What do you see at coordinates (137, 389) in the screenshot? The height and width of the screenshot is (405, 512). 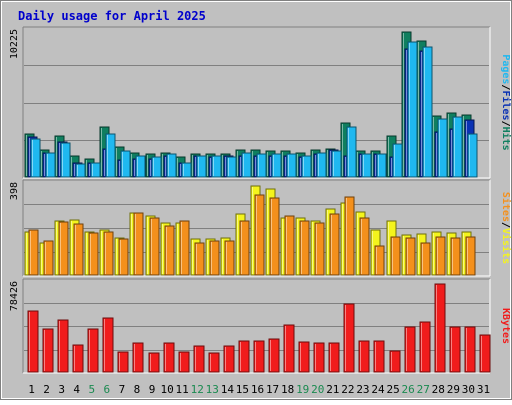 I see `x-tick-label-day-8: 8` at bounding box center [137, 389].